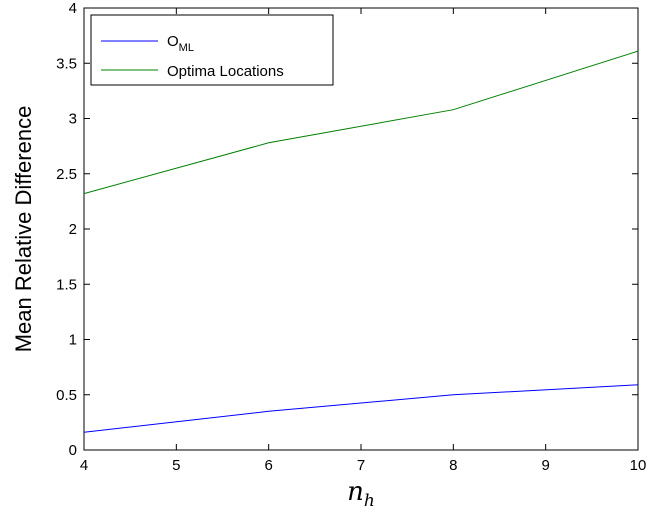  I want to click on y-tick-label: 1.5, so click(66, 284).